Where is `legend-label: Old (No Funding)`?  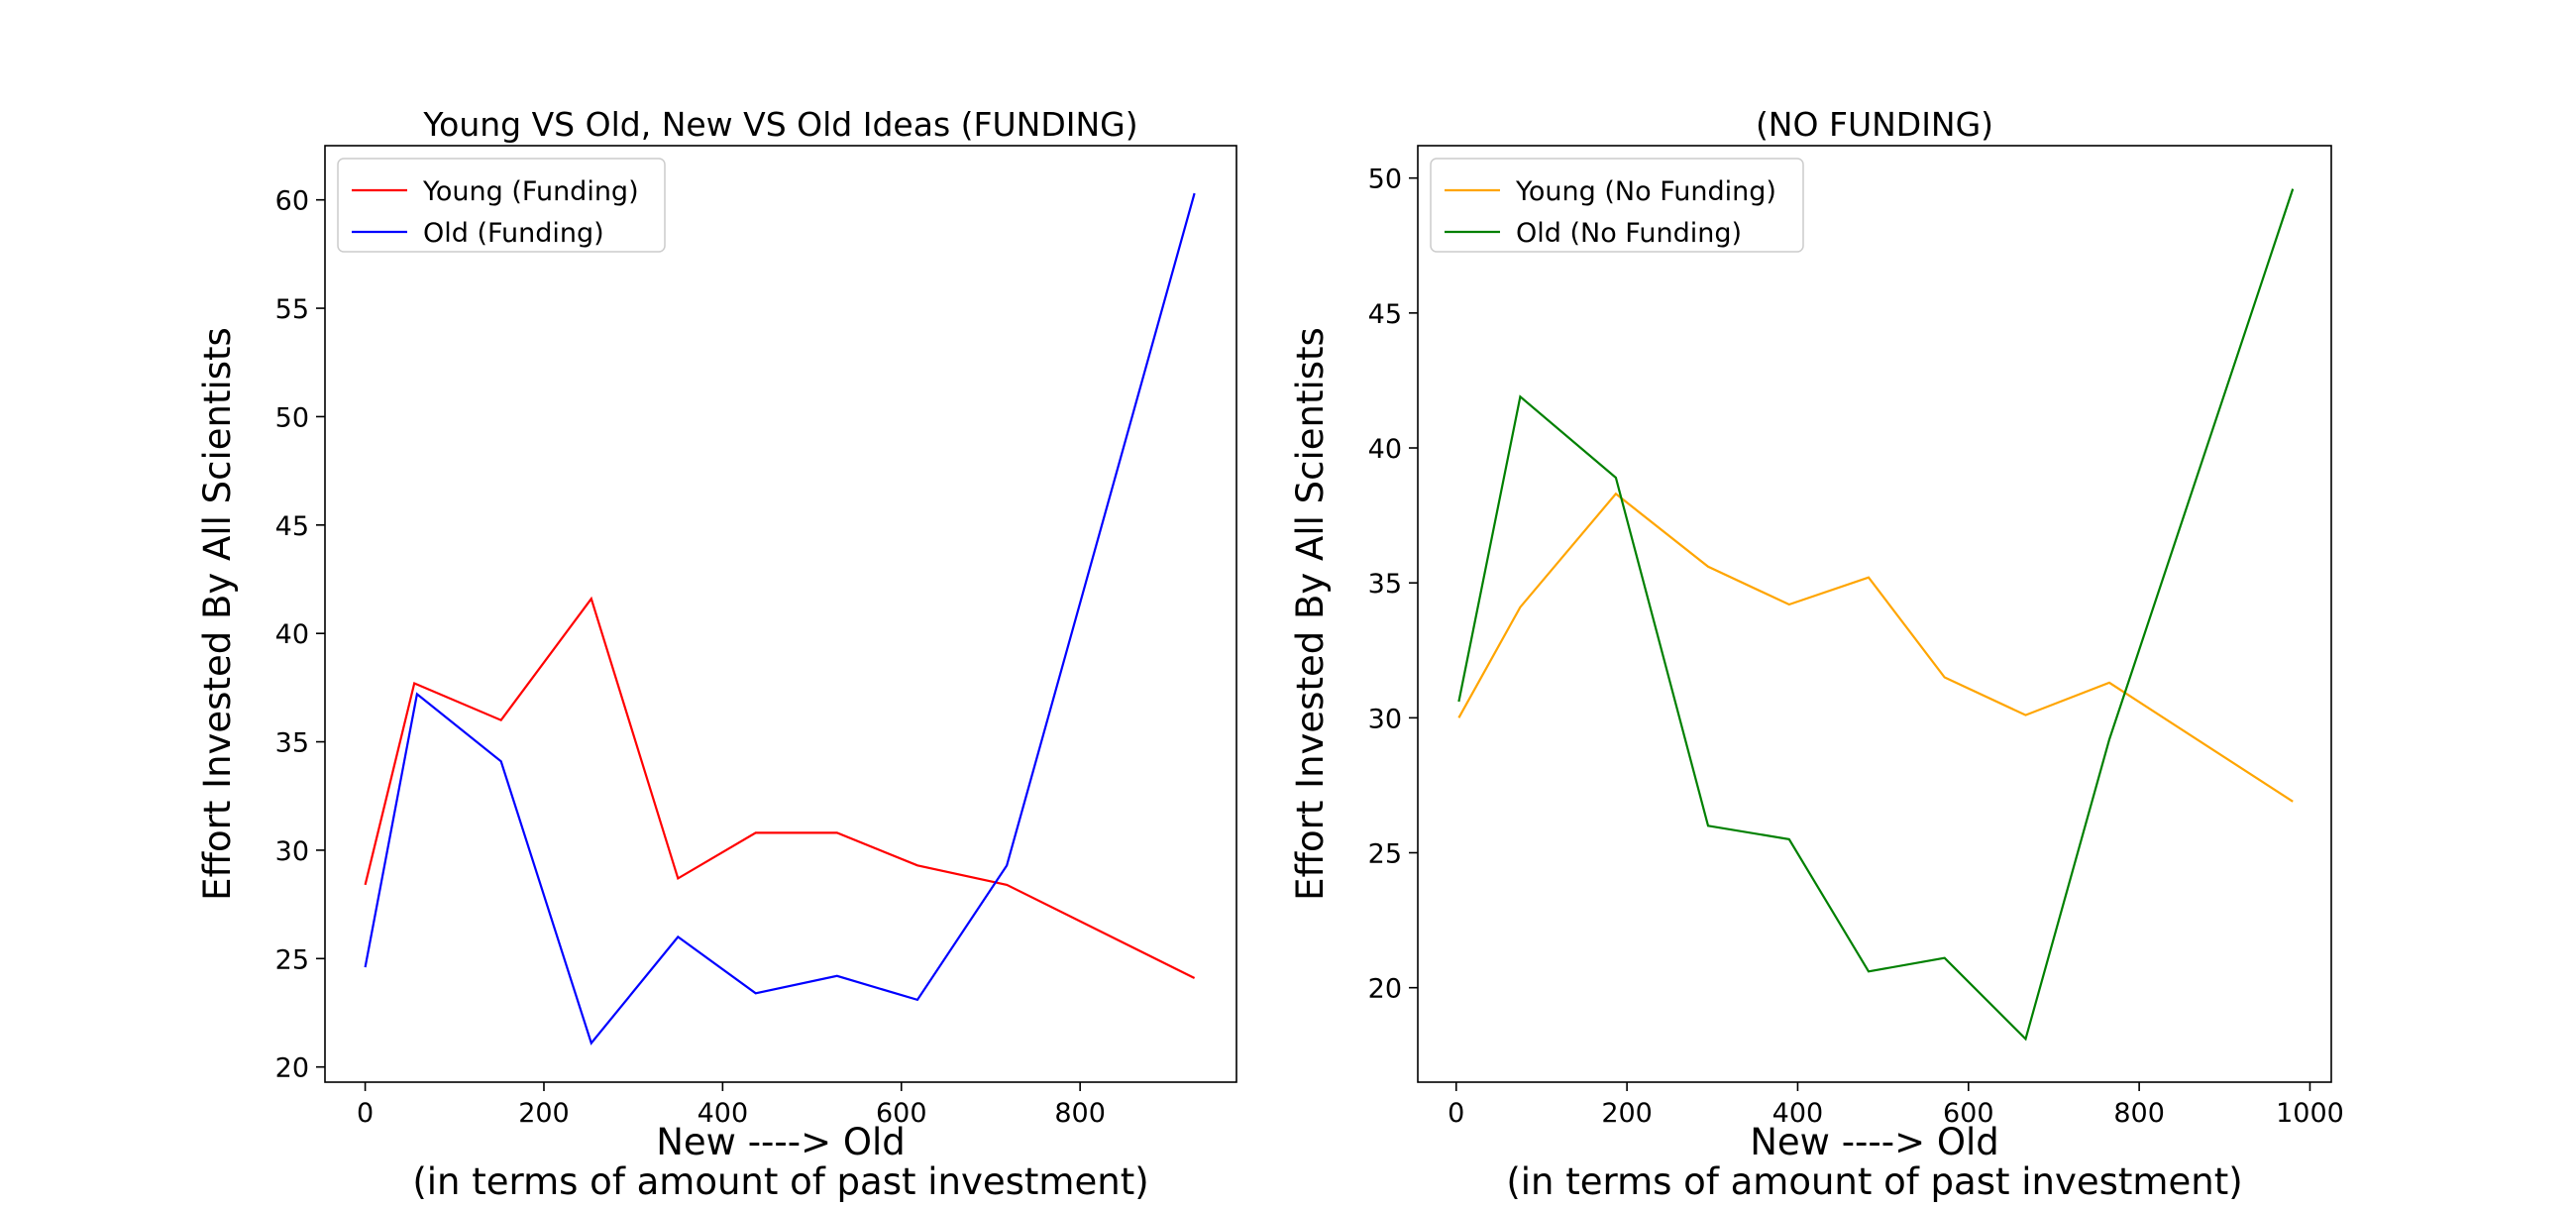 legend-label: Old (No Funding) is located at coordinates (1629, 233).